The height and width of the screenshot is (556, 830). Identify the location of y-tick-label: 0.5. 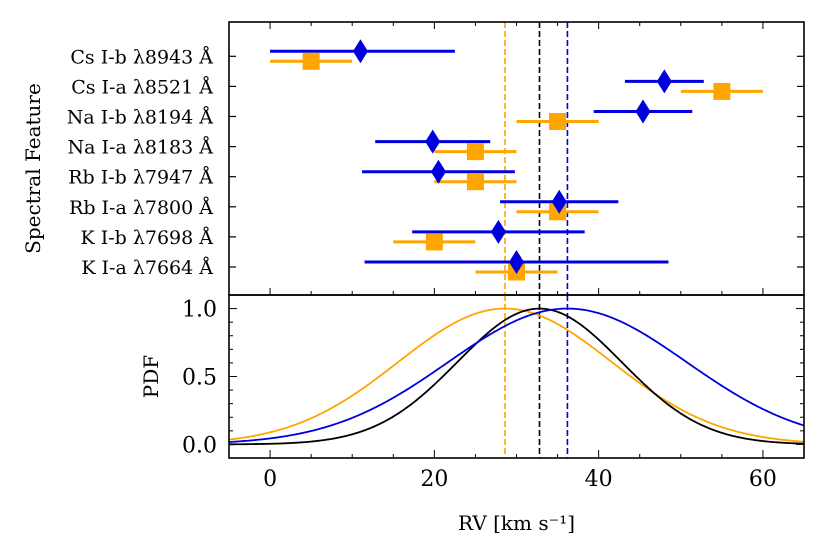
(199, 378).